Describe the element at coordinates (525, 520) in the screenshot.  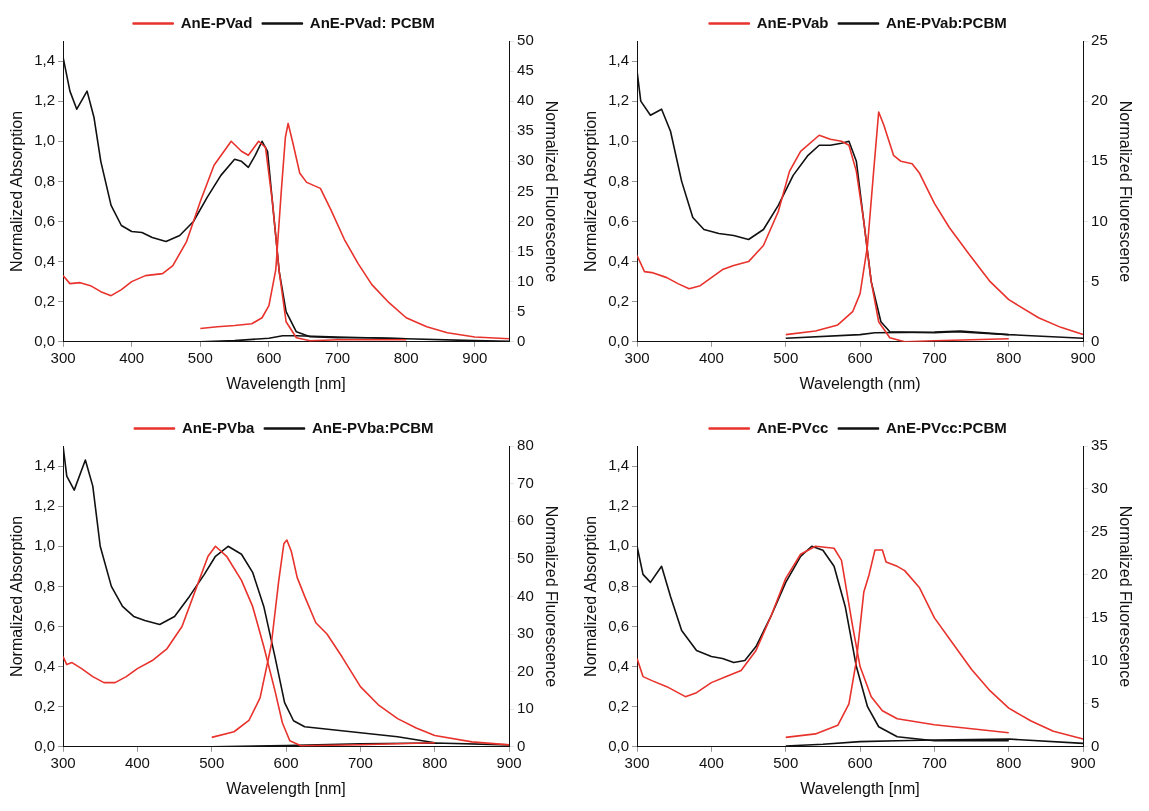
I see `y2-tick-label: 60` at that location.